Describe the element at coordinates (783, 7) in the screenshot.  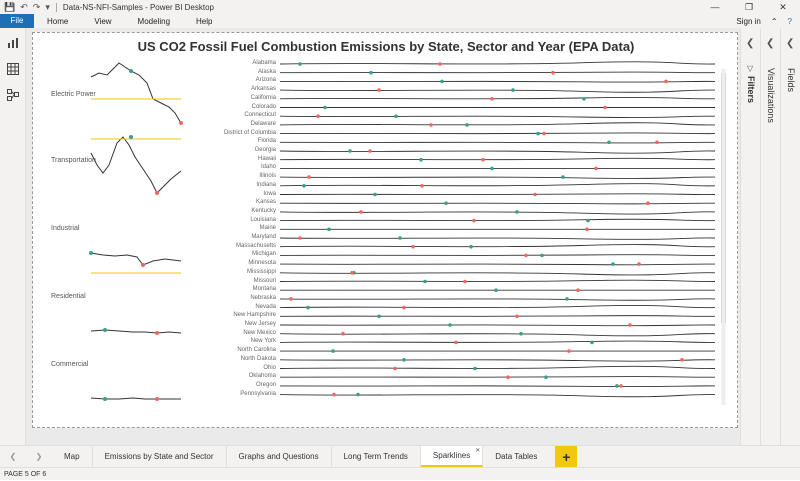
I see `close-icon: ✕` at that location.